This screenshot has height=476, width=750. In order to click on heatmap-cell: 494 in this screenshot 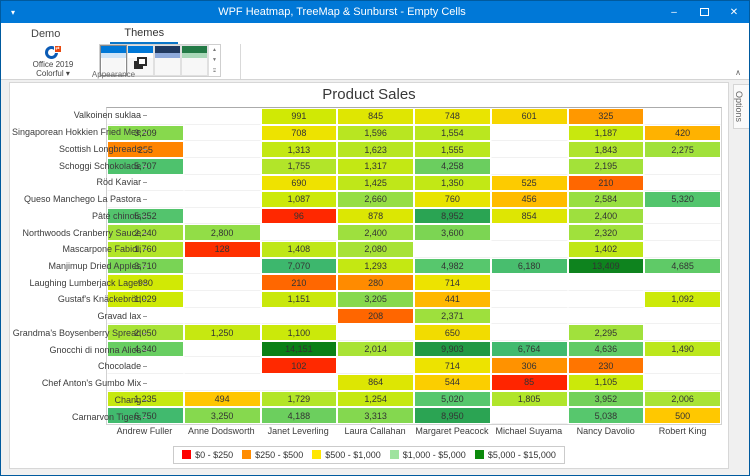, I will do `click(222, 399)`.